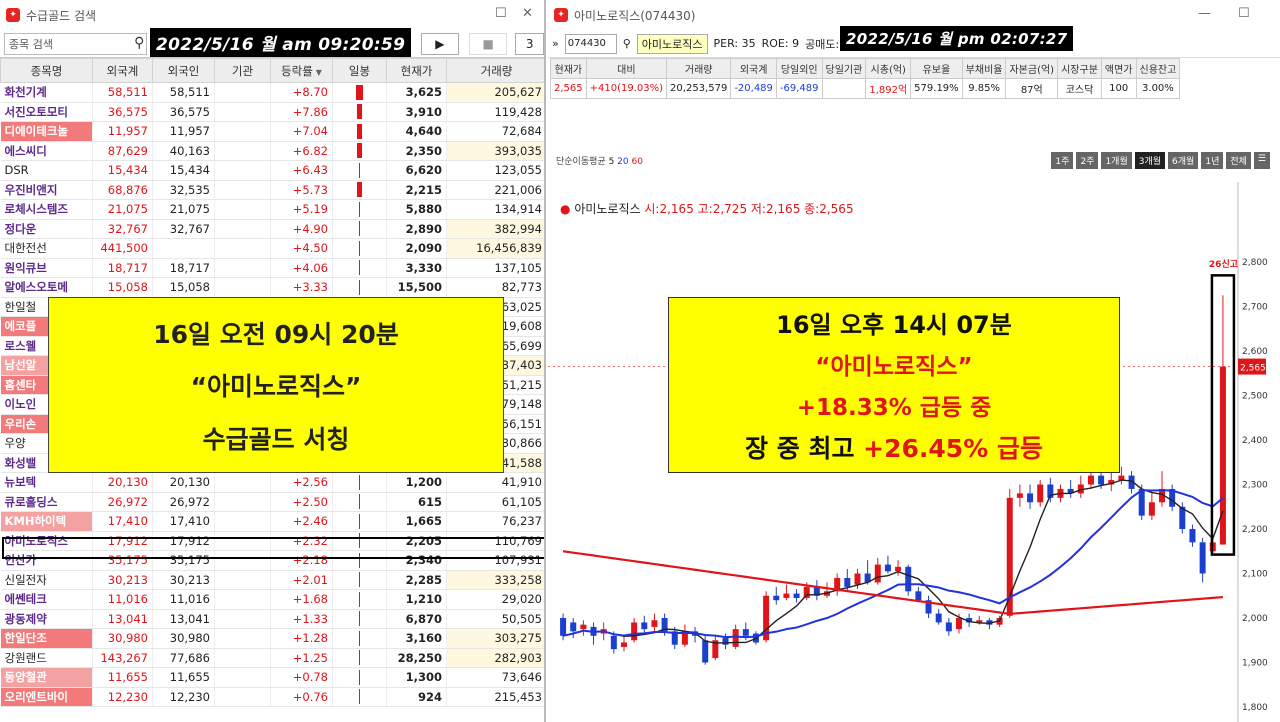 This screenshot has height=722, width=1280. I want to click on table-row: 강원랜드 143,267 77,686 +1.25 28,250 282,903, so click(272, 658).